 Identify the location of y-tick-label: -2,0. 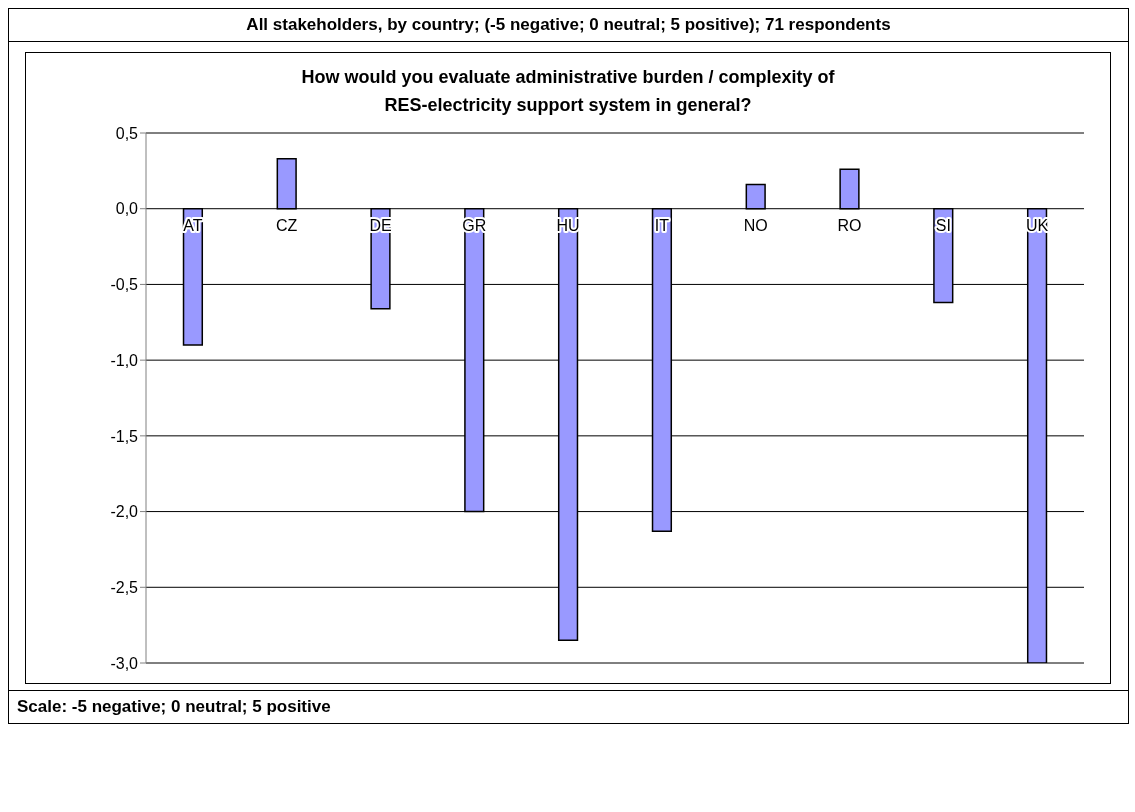
(124, 512).